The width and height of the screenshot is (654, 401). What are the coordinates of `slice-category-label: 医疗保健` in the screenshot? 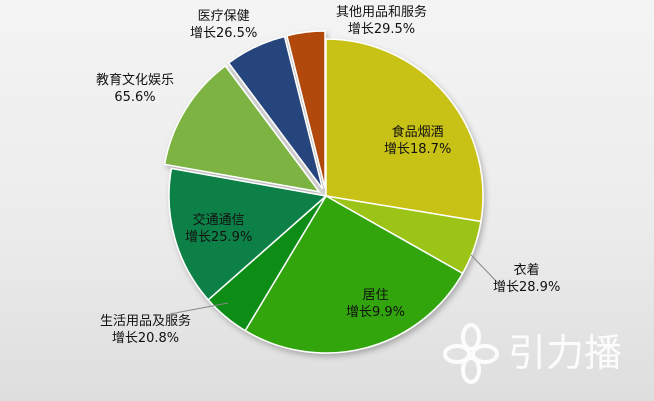 It's located at (223, 16).